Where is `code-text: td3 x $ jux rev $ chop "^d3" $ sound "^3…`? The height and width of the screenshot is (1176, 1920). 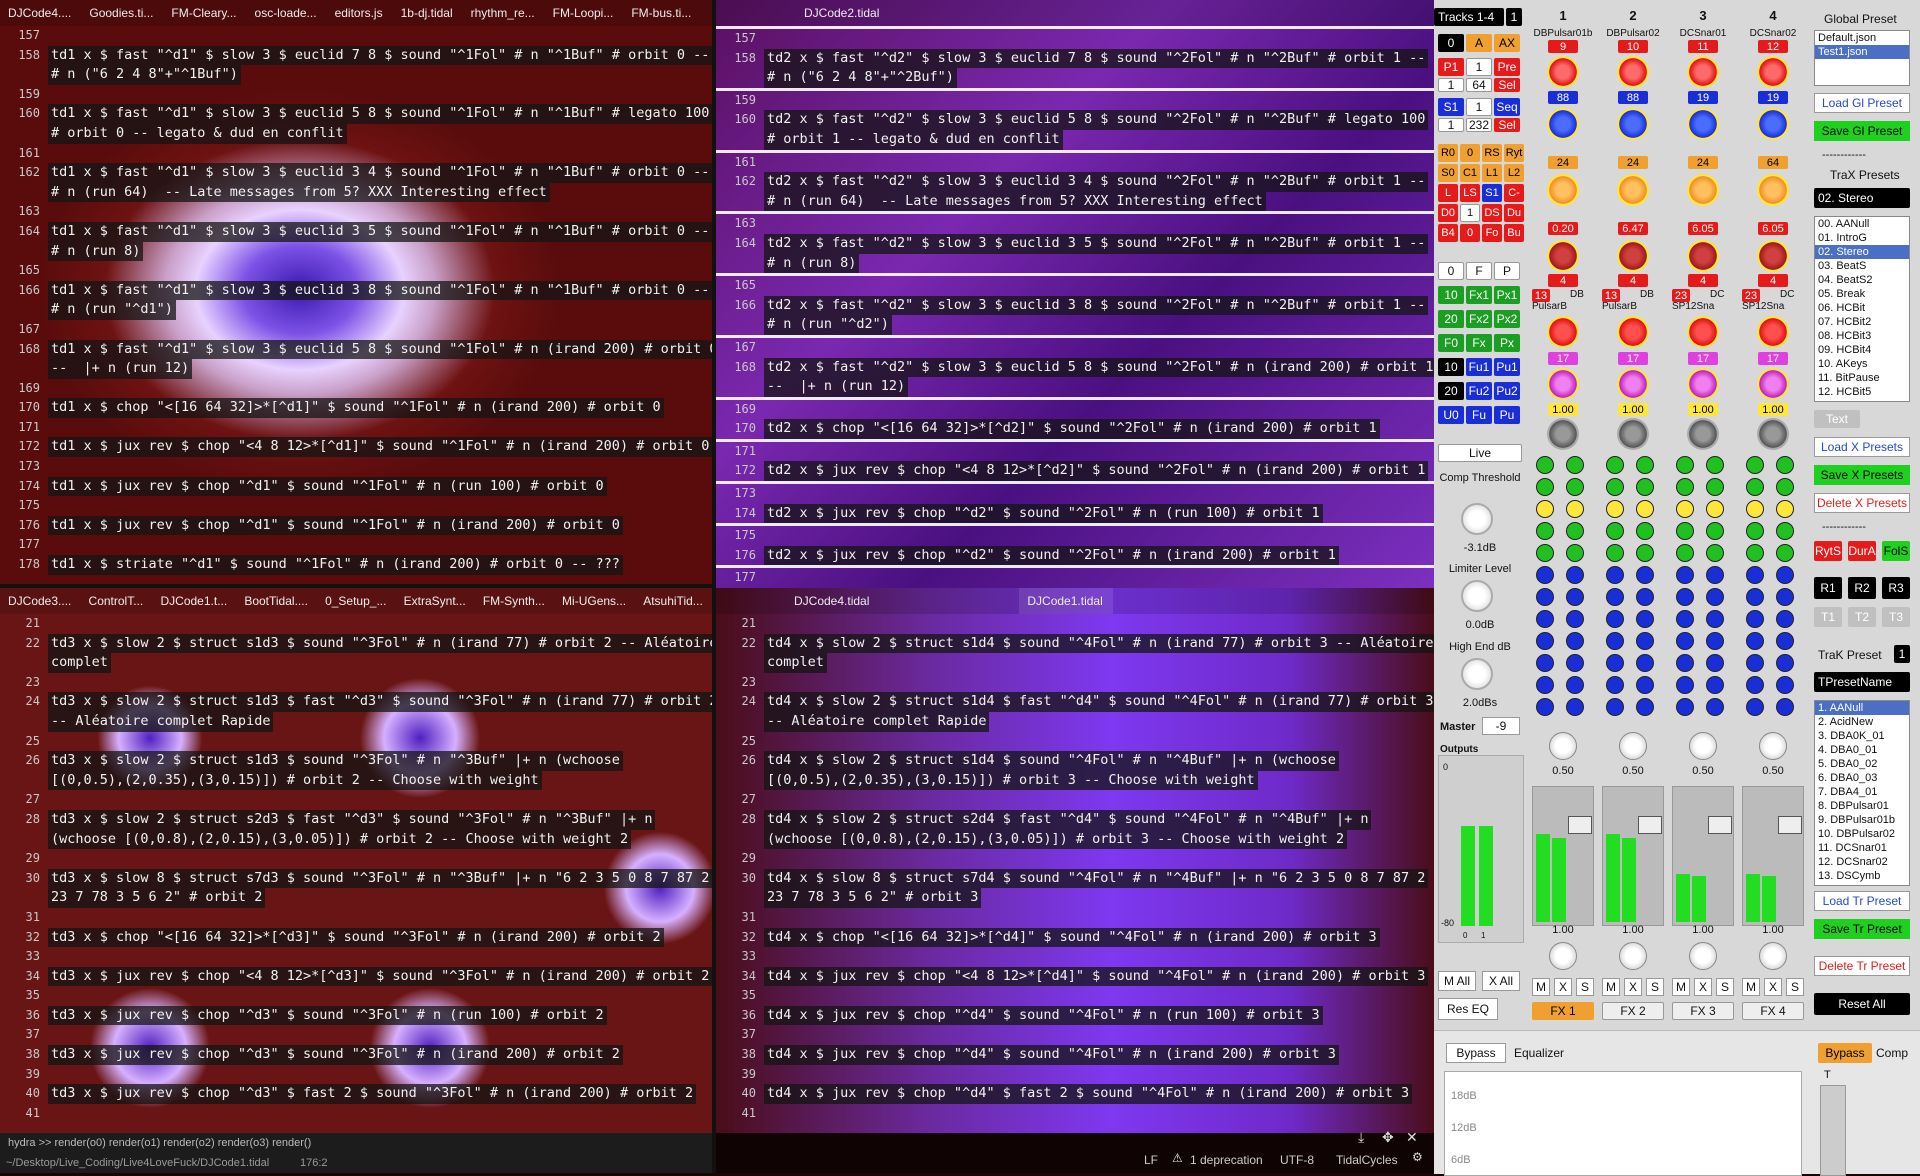 code-text: td3 x $ jux rev $ chop "^d3" $ sound "^3… is located at coordinates (335, 1055).